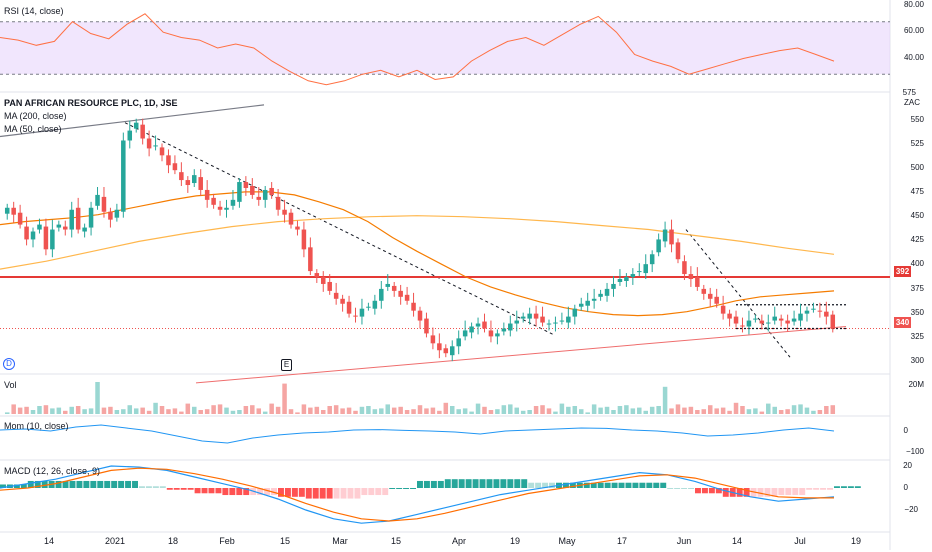 This screenshot has height=552, width=932. I want to click on earnings-marker: E, so click(286, 365).